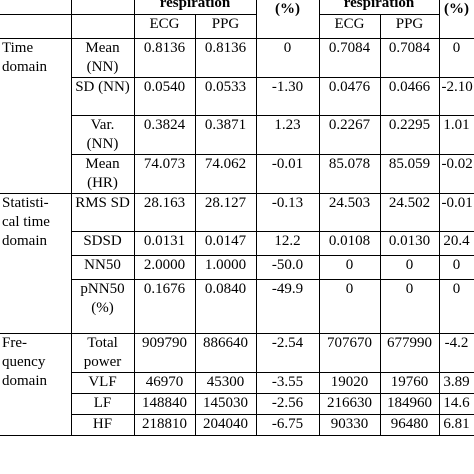  I want to click on cell-value: -2.54, so click(287, 353).